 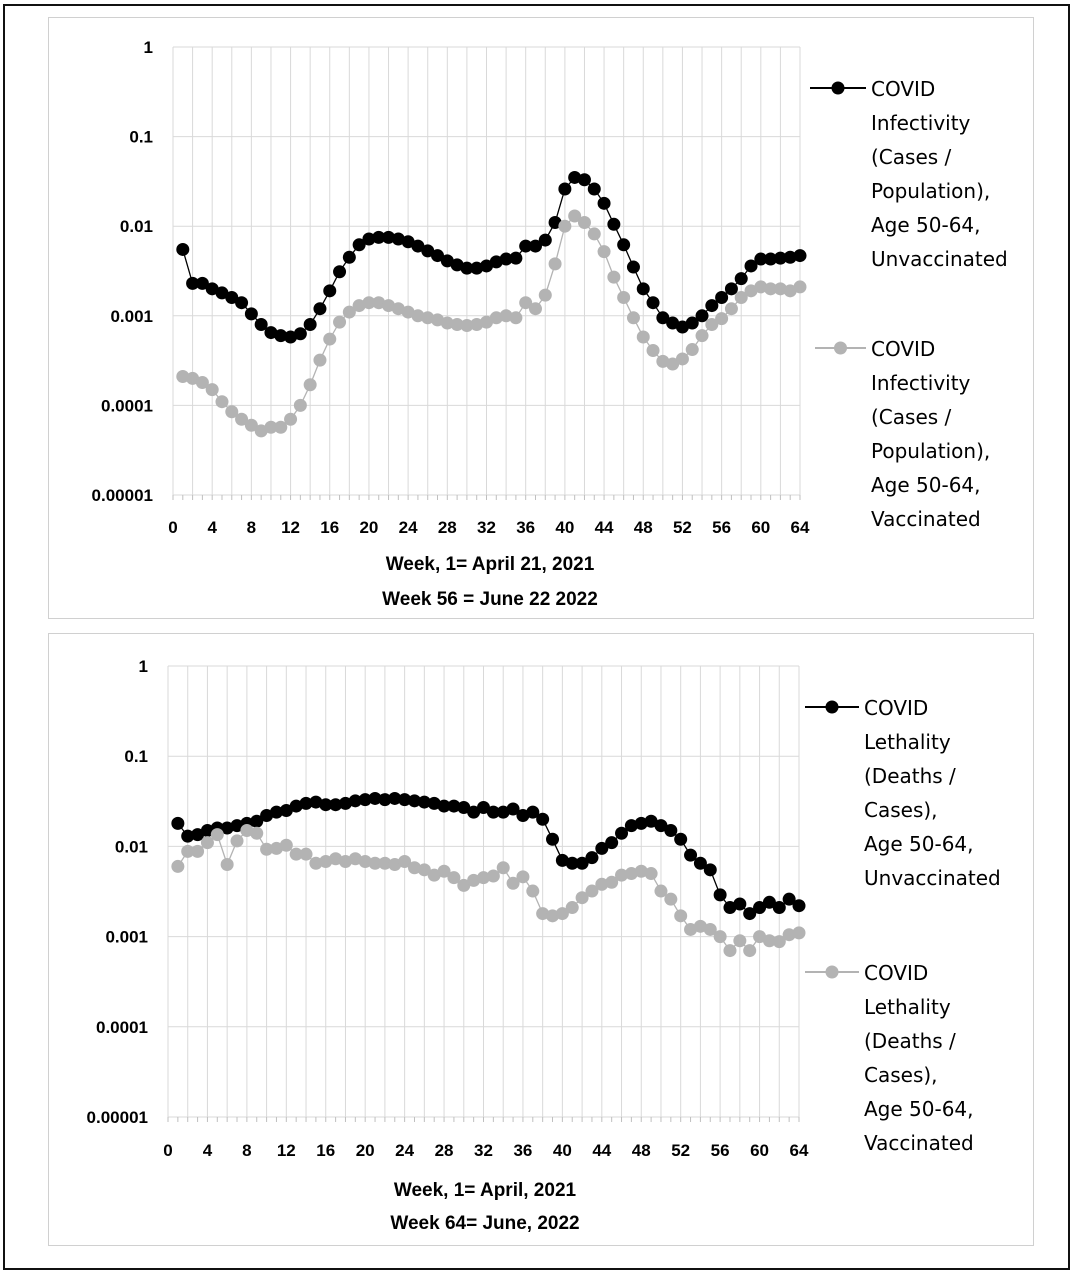 What do you see at coordinates (903, 89) in the screenshot?
I see `legend-label-line: COVID` at bounding box center [903, 89].